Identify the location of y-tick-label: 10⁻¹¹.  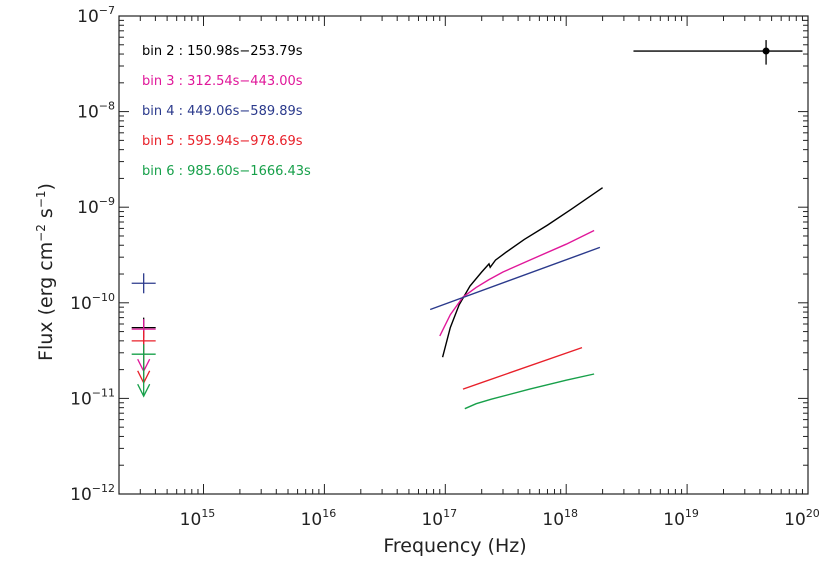
(92, 397).